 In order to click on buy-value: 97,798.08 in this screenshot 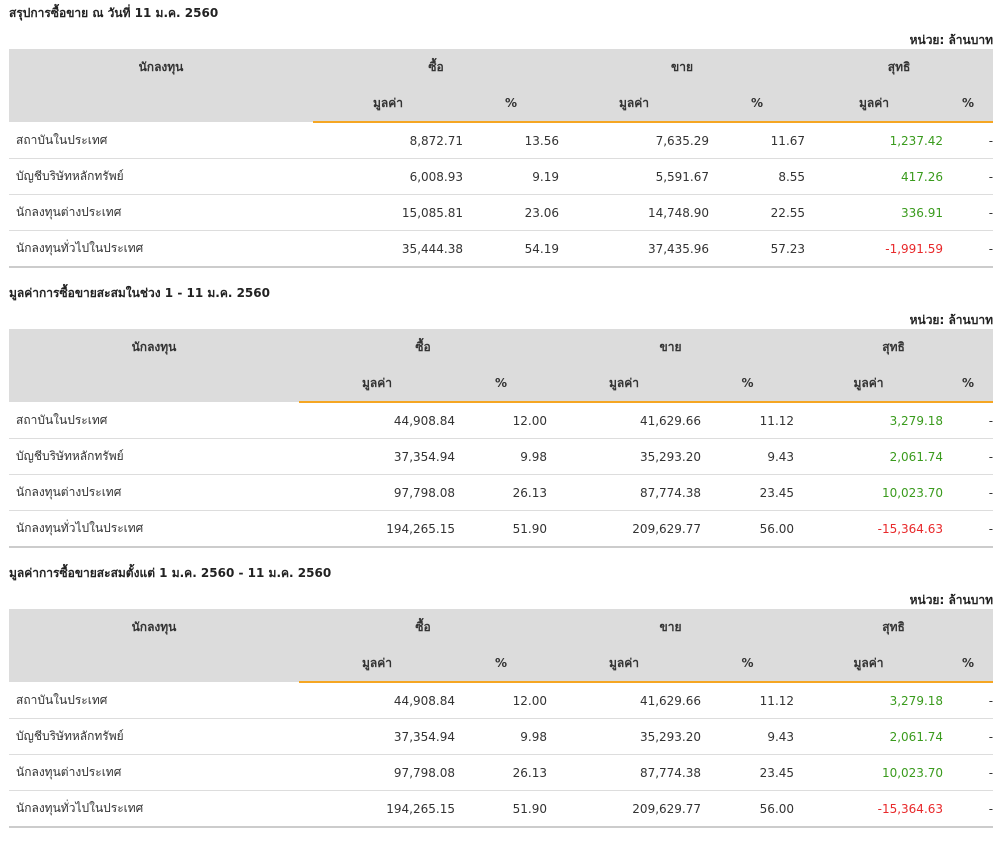, I will do `click(377, 492)`.